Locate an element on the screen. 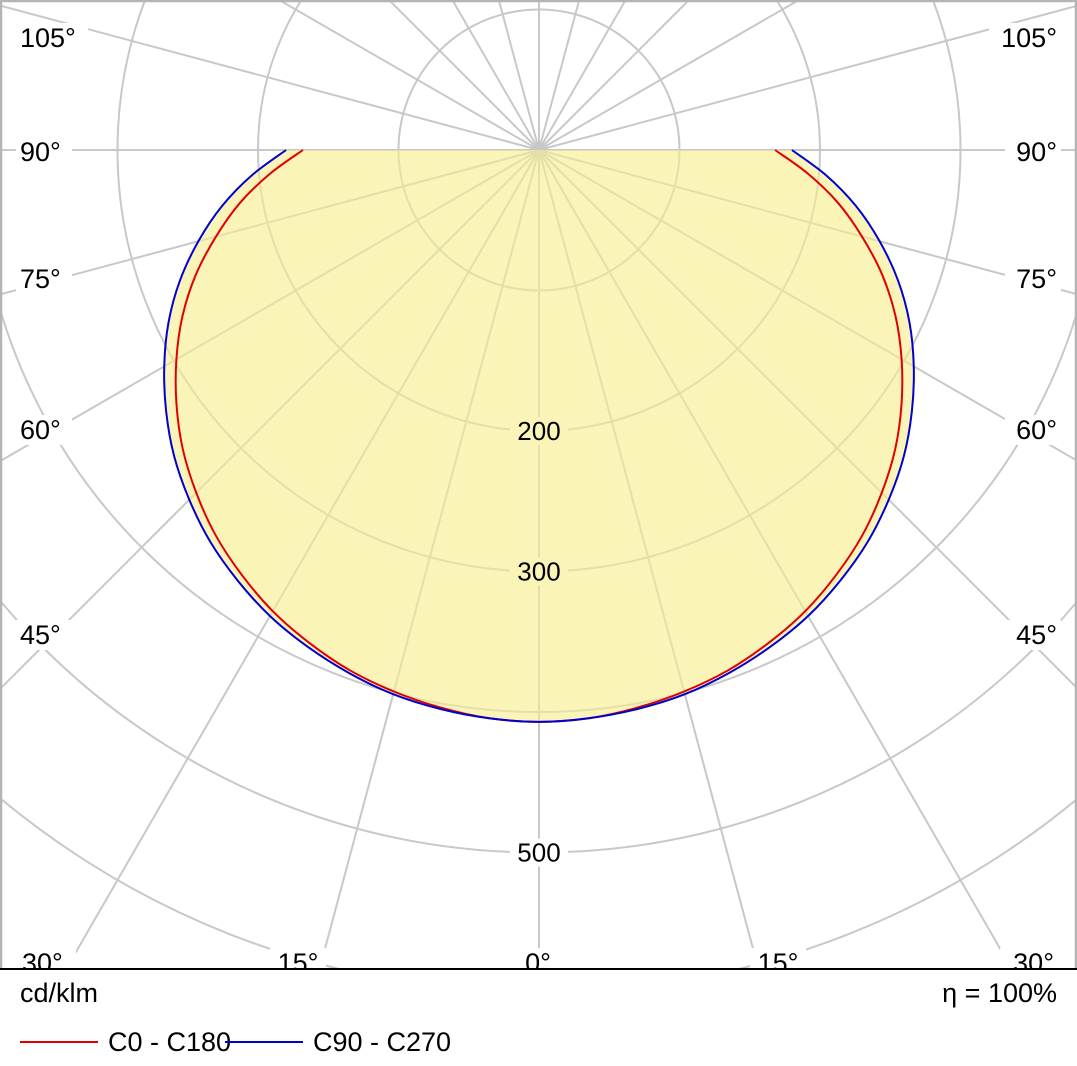  angle-label-bottom-4: 30° is located at coordinates (1033, 958).